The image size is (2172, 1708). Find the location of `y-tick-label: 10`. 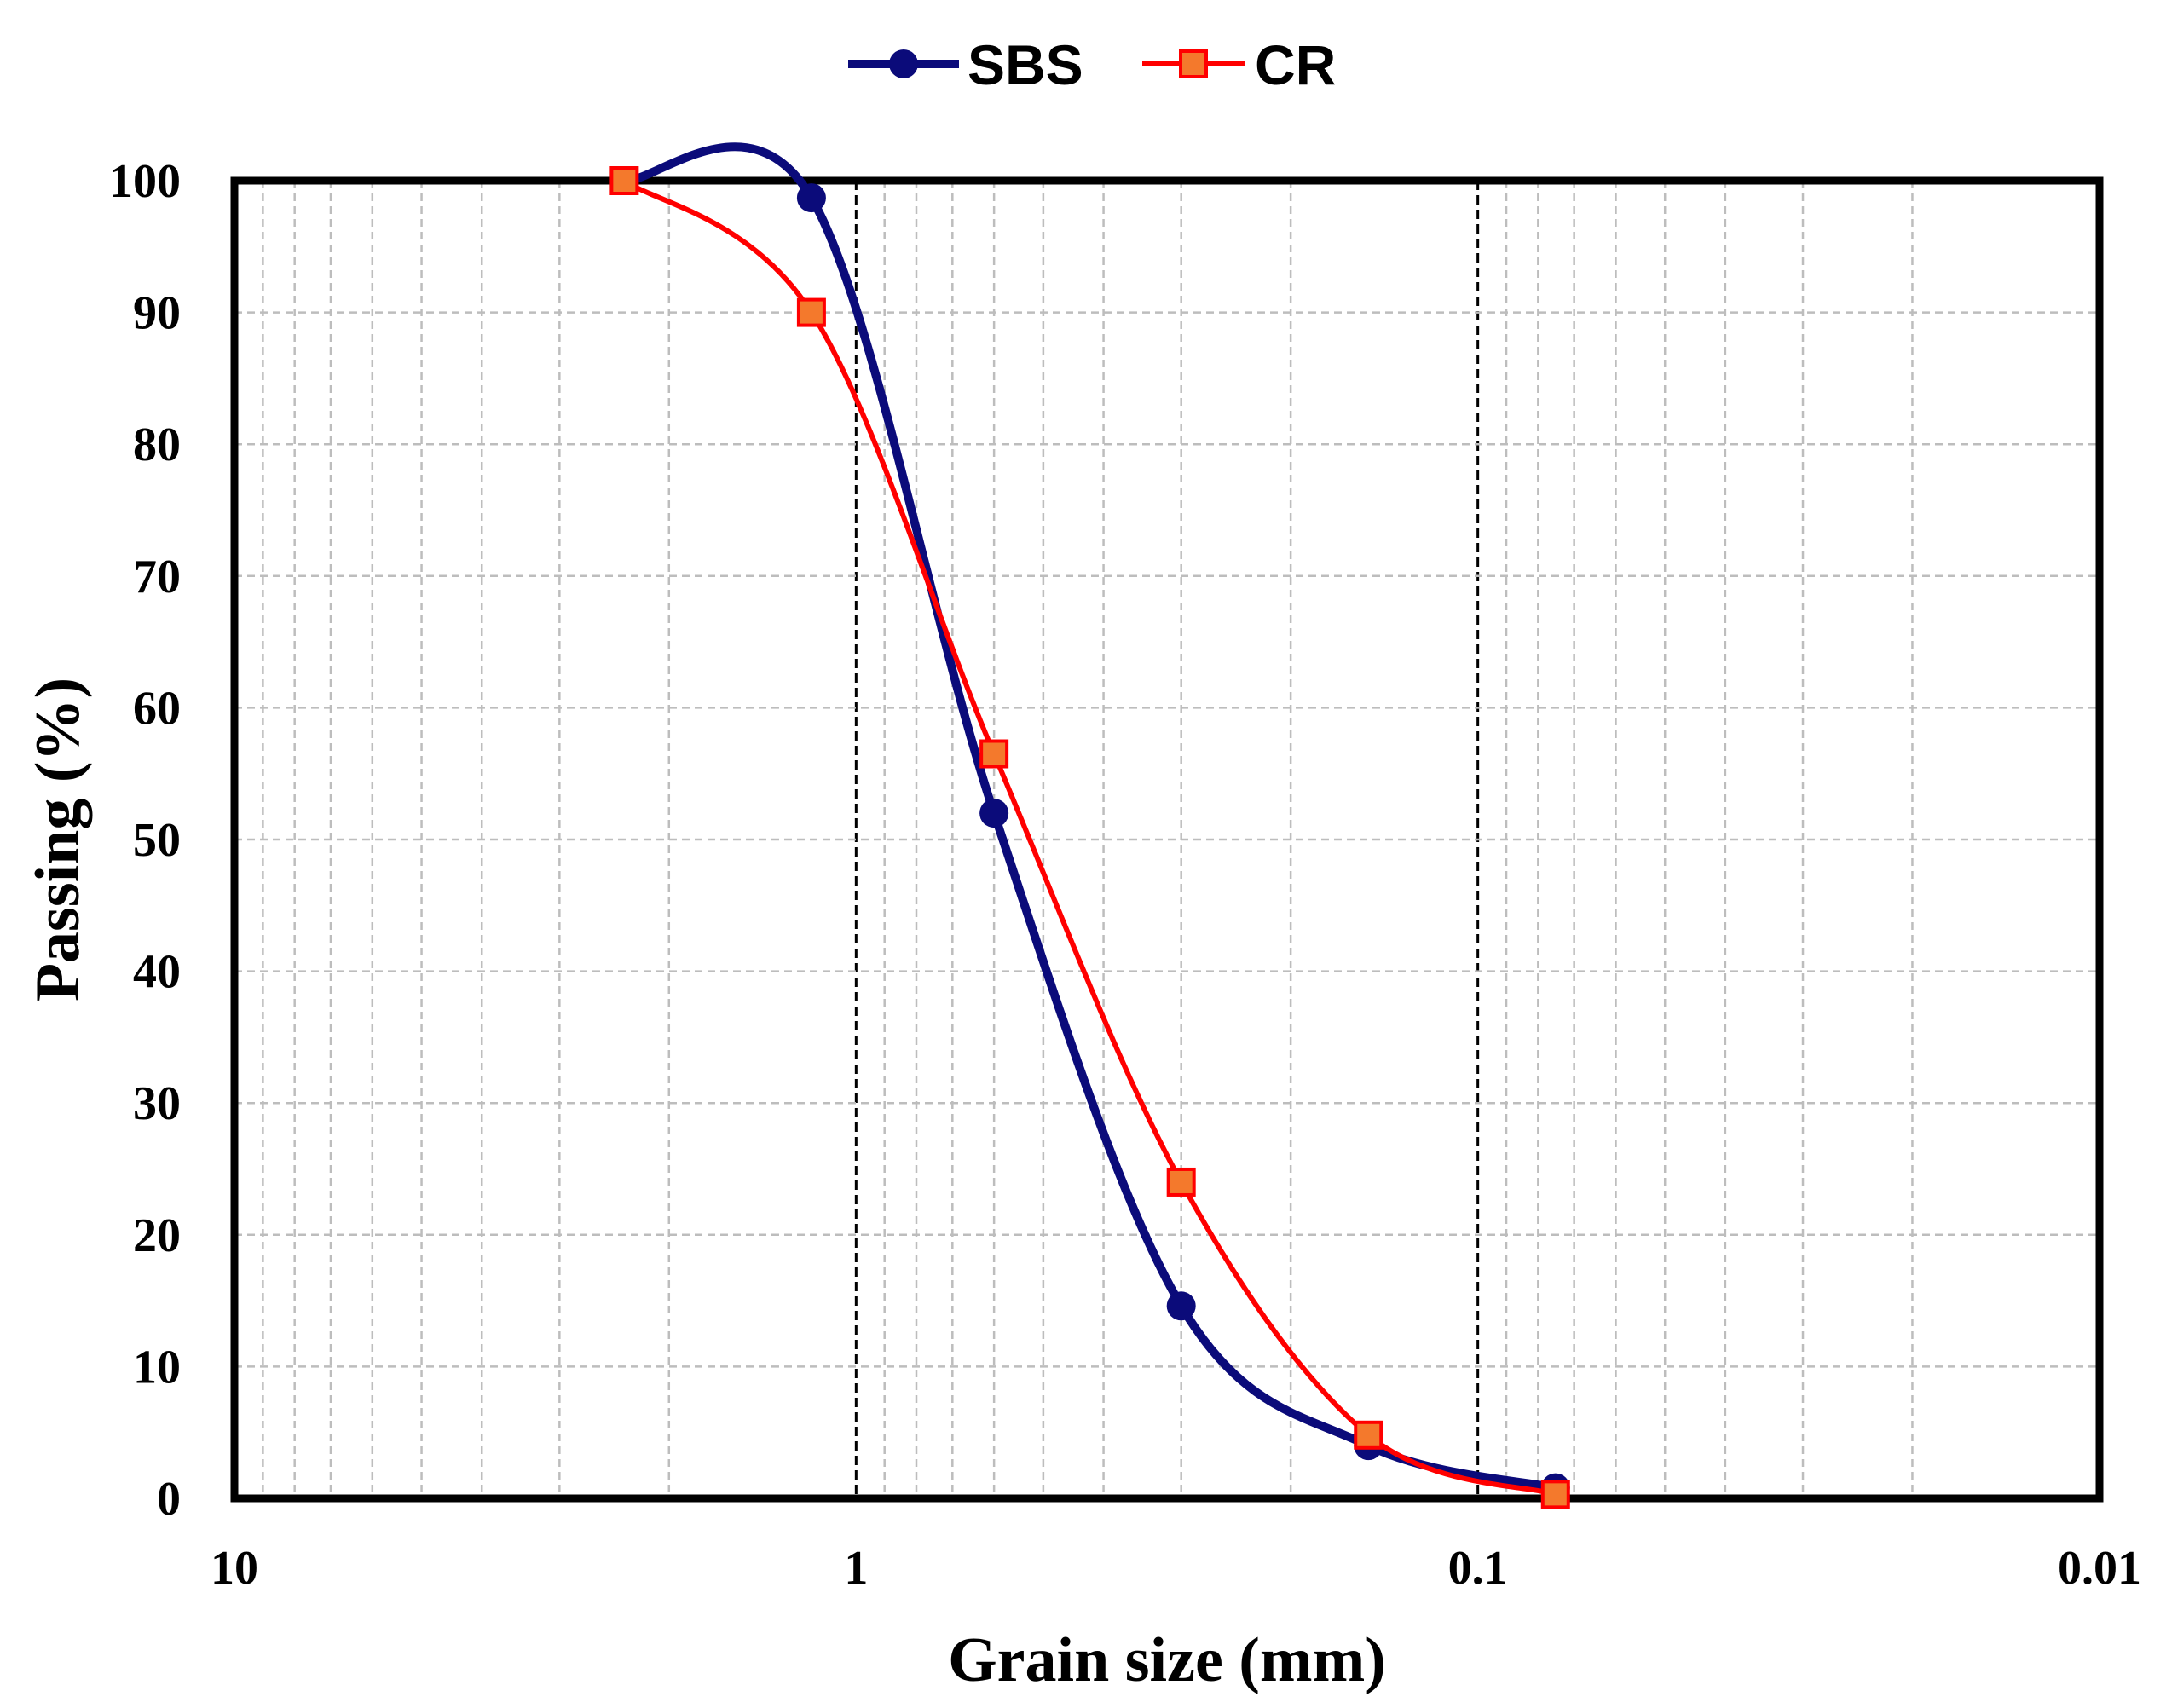

y-tick-label: 10 is located at coordinates (157, 1367).